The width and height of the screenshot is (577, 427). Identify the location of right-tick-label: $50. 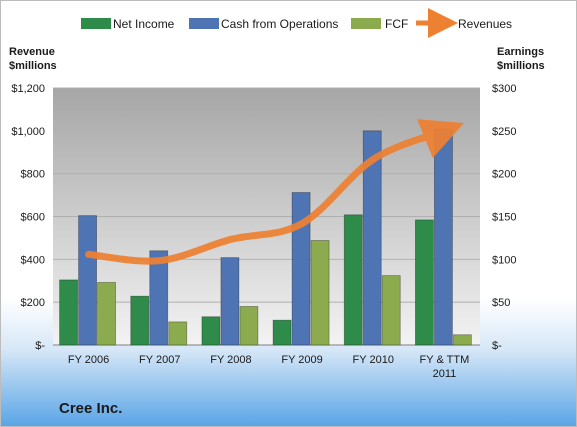
(501, 303).